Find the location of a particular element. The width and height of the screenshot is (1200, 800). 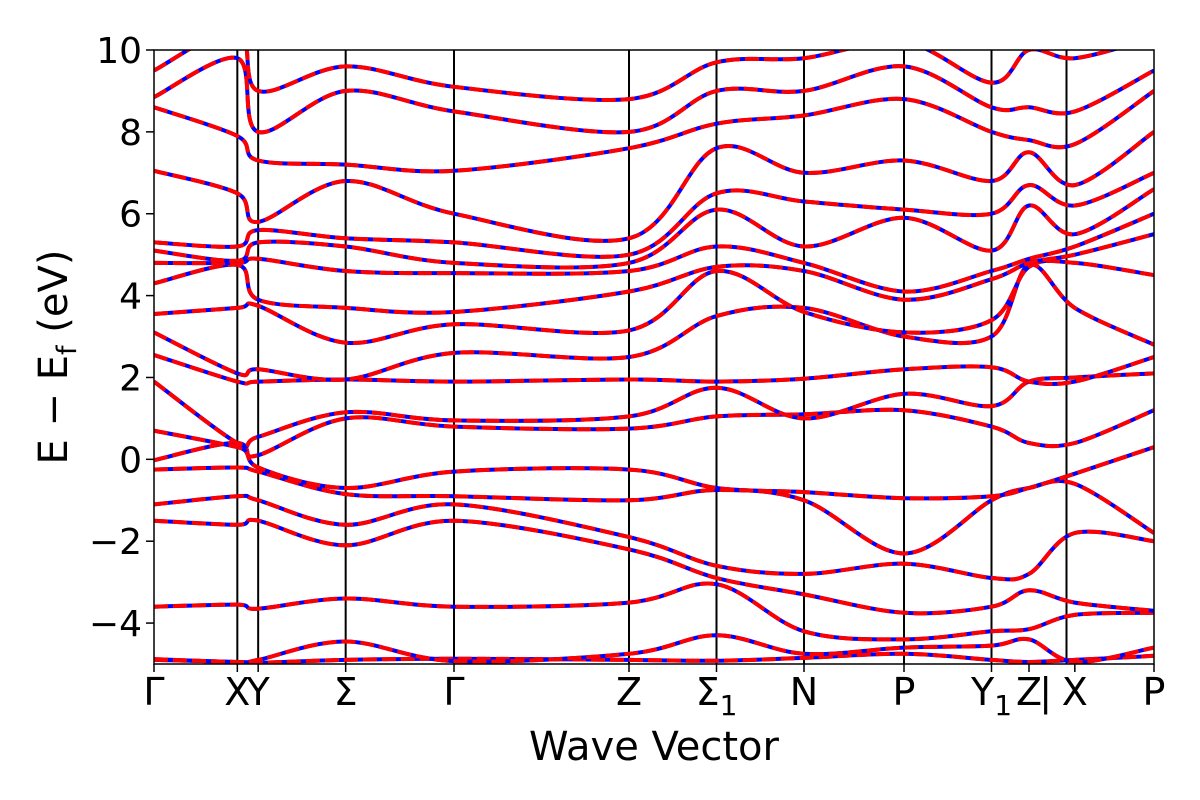

band-13-red is located at coordinates (654, 273).